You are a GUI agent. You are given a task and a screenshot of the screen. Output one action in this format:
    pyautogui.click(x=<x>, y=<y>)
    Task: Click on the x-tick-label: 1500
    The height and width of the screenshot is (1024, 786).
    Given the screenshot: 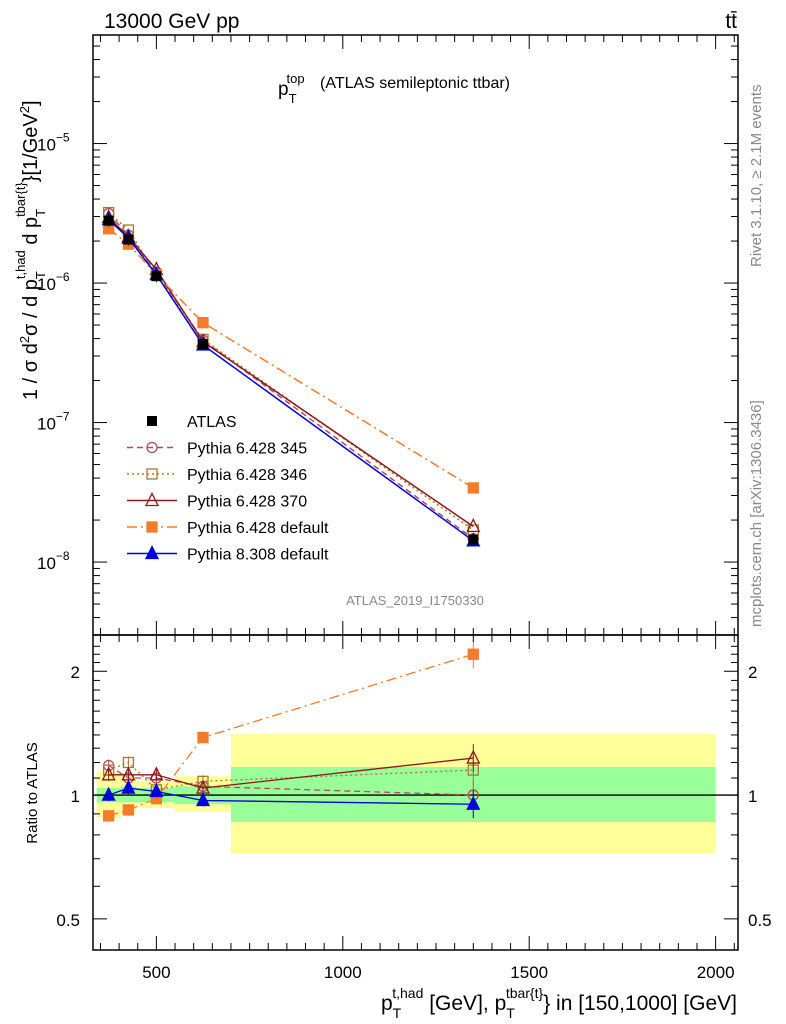 What is the action you would take?
    pyautogui.click(x=529, y=972)
    